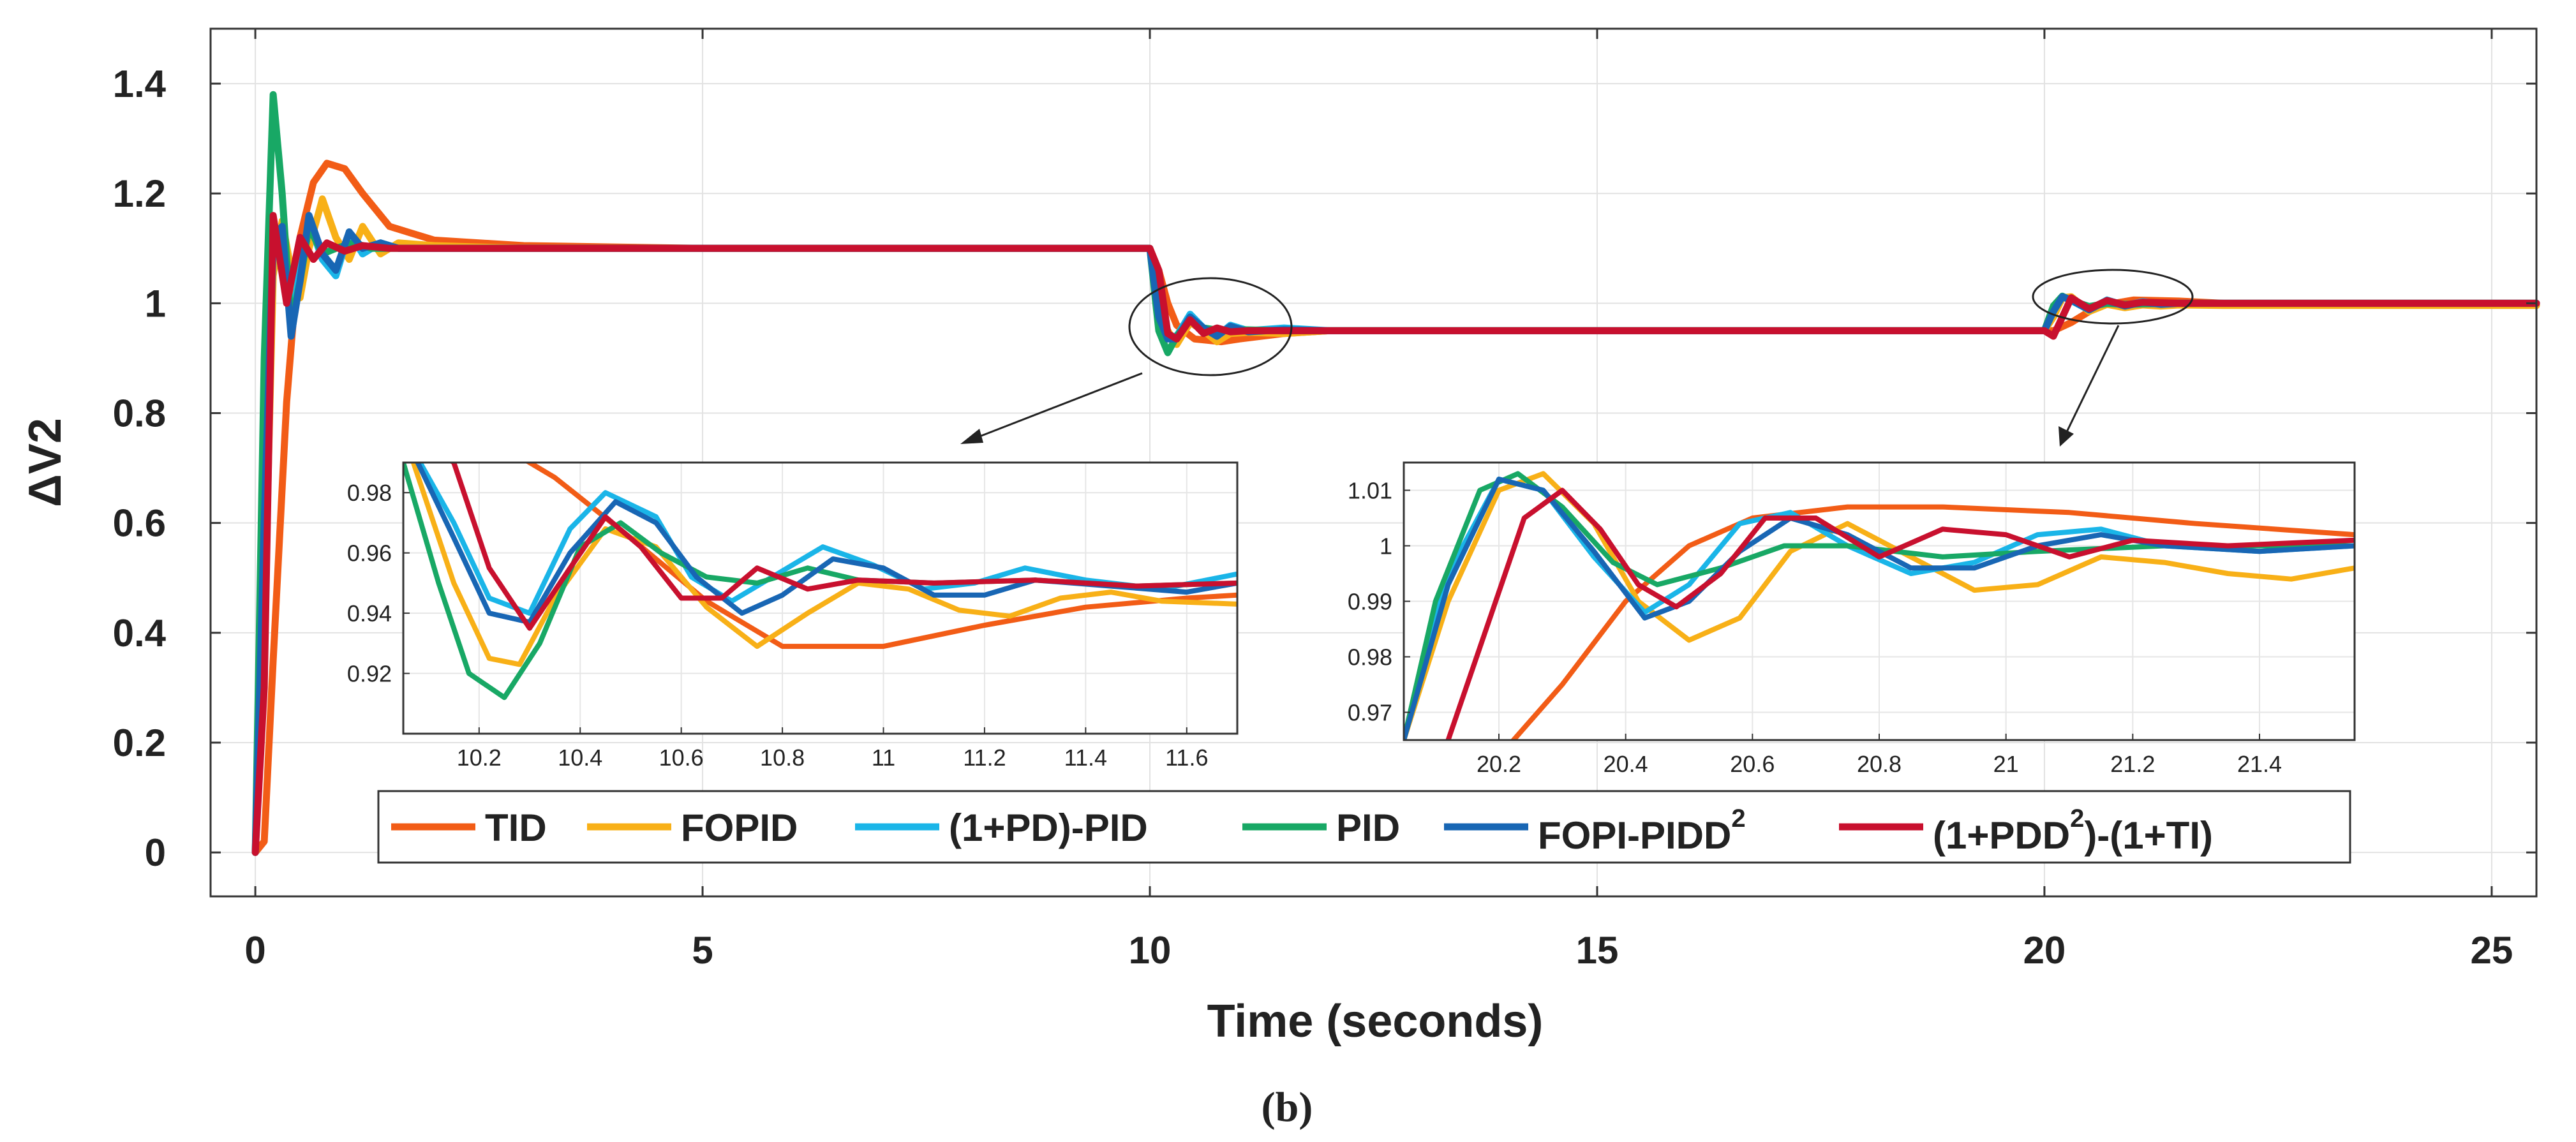 The height and width of the screenshot is (1142, 2576). Describe the element at coordinates (1186, 758) in the screenshot. I see `inset-left-x-tick-label: 11.6` at that location.